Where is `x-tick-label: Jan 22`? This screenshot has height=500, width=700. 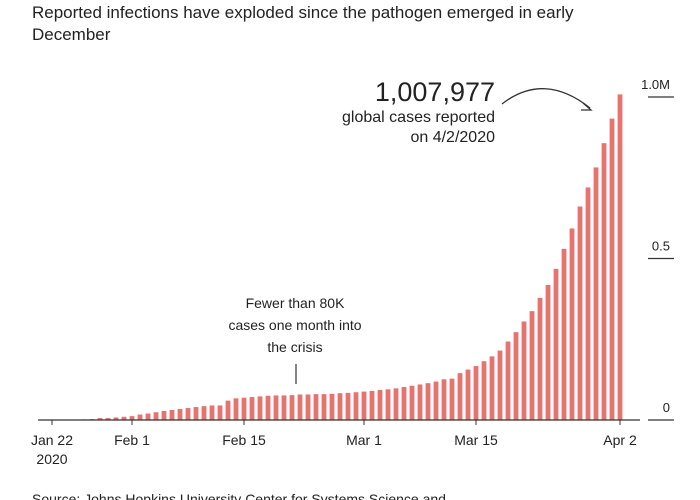
x-tick-label: Jan 22 is located at coordinates (52, 440).